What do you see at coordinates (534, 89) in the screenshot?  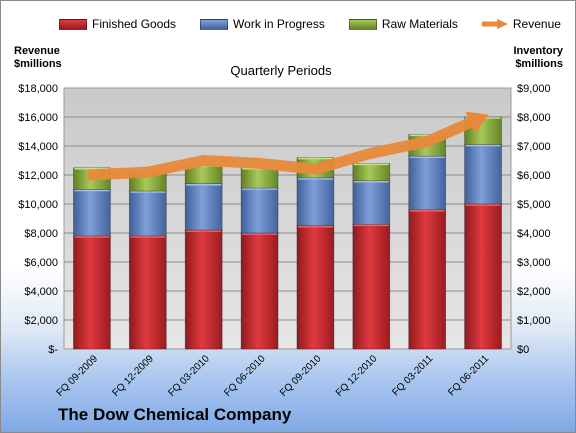 I see `right-tick-label: $9,000` at bounding box center [534, 89].